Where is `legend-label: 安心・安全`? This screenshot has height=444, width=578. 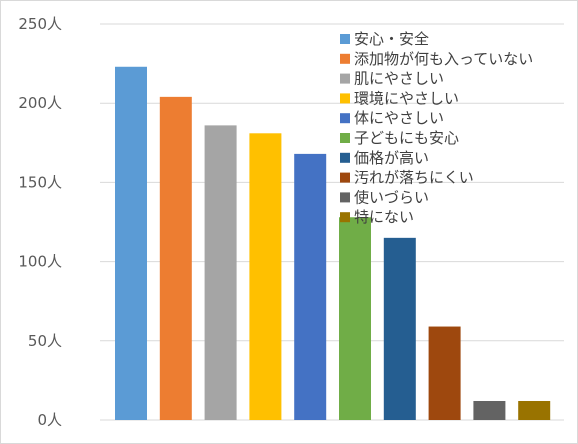 legend-label: 安心・安全 is located at coordinates (391, 39).